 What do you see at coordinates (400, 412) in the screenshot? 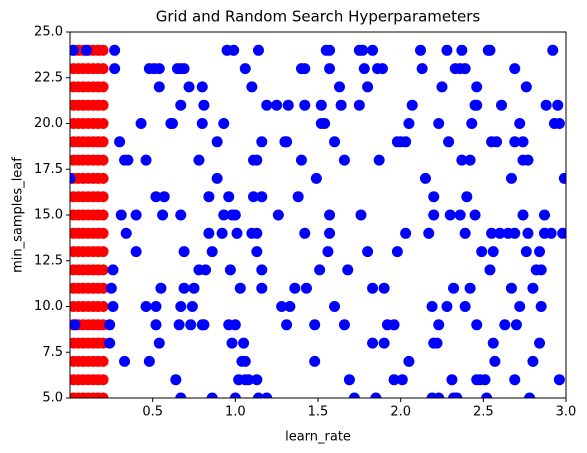
I see `x-tick-label: 2.0` at bounding box center [400, 412].